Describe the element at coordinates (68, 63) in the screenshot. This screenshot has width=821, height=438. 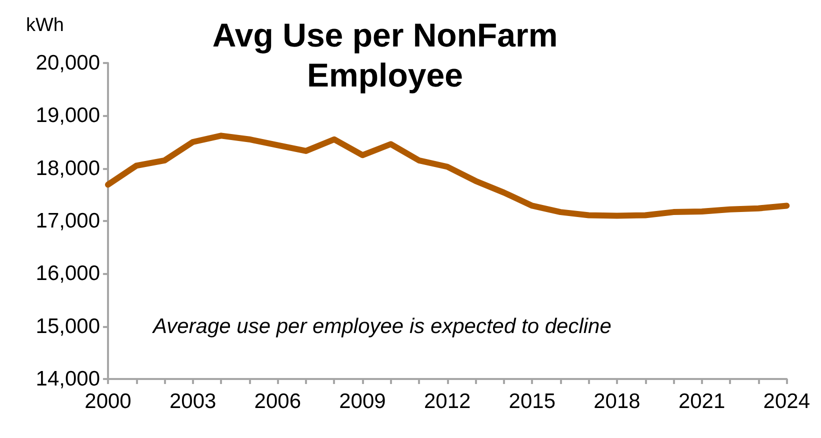
I see `y-tick-label: 20,000` at that location.